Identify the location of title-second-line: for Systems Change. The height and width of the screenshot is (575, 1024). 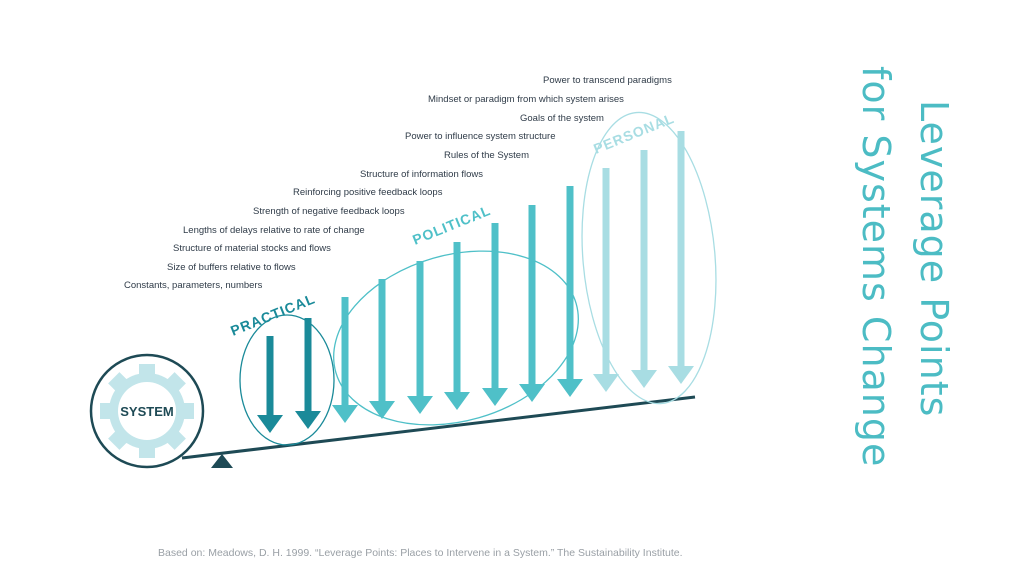
(876, 266).